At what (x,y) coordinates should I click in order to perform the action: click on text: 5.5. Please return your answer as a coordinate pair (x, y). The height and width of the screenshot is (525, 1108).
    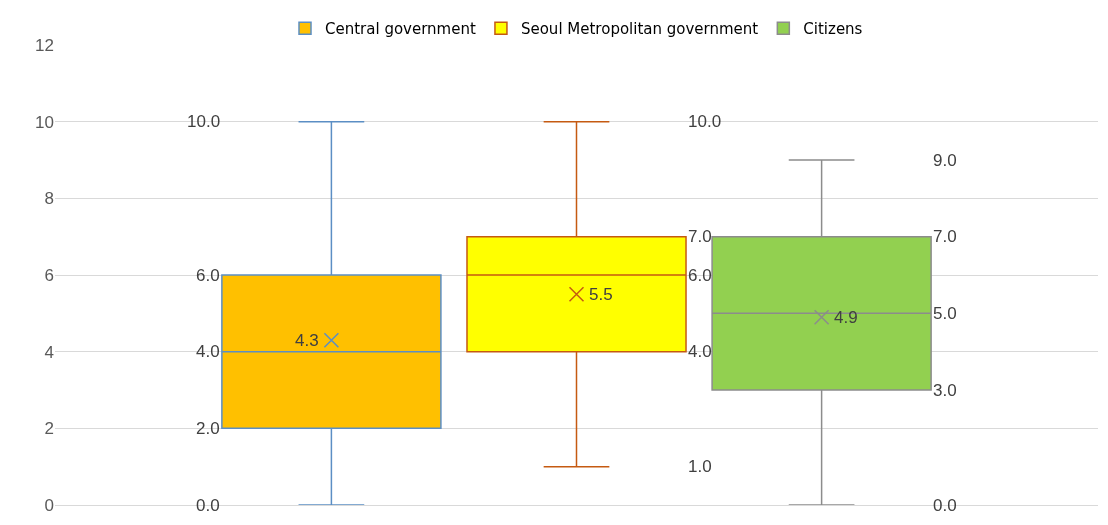
    Looking at the image, I should click on (601, 294).